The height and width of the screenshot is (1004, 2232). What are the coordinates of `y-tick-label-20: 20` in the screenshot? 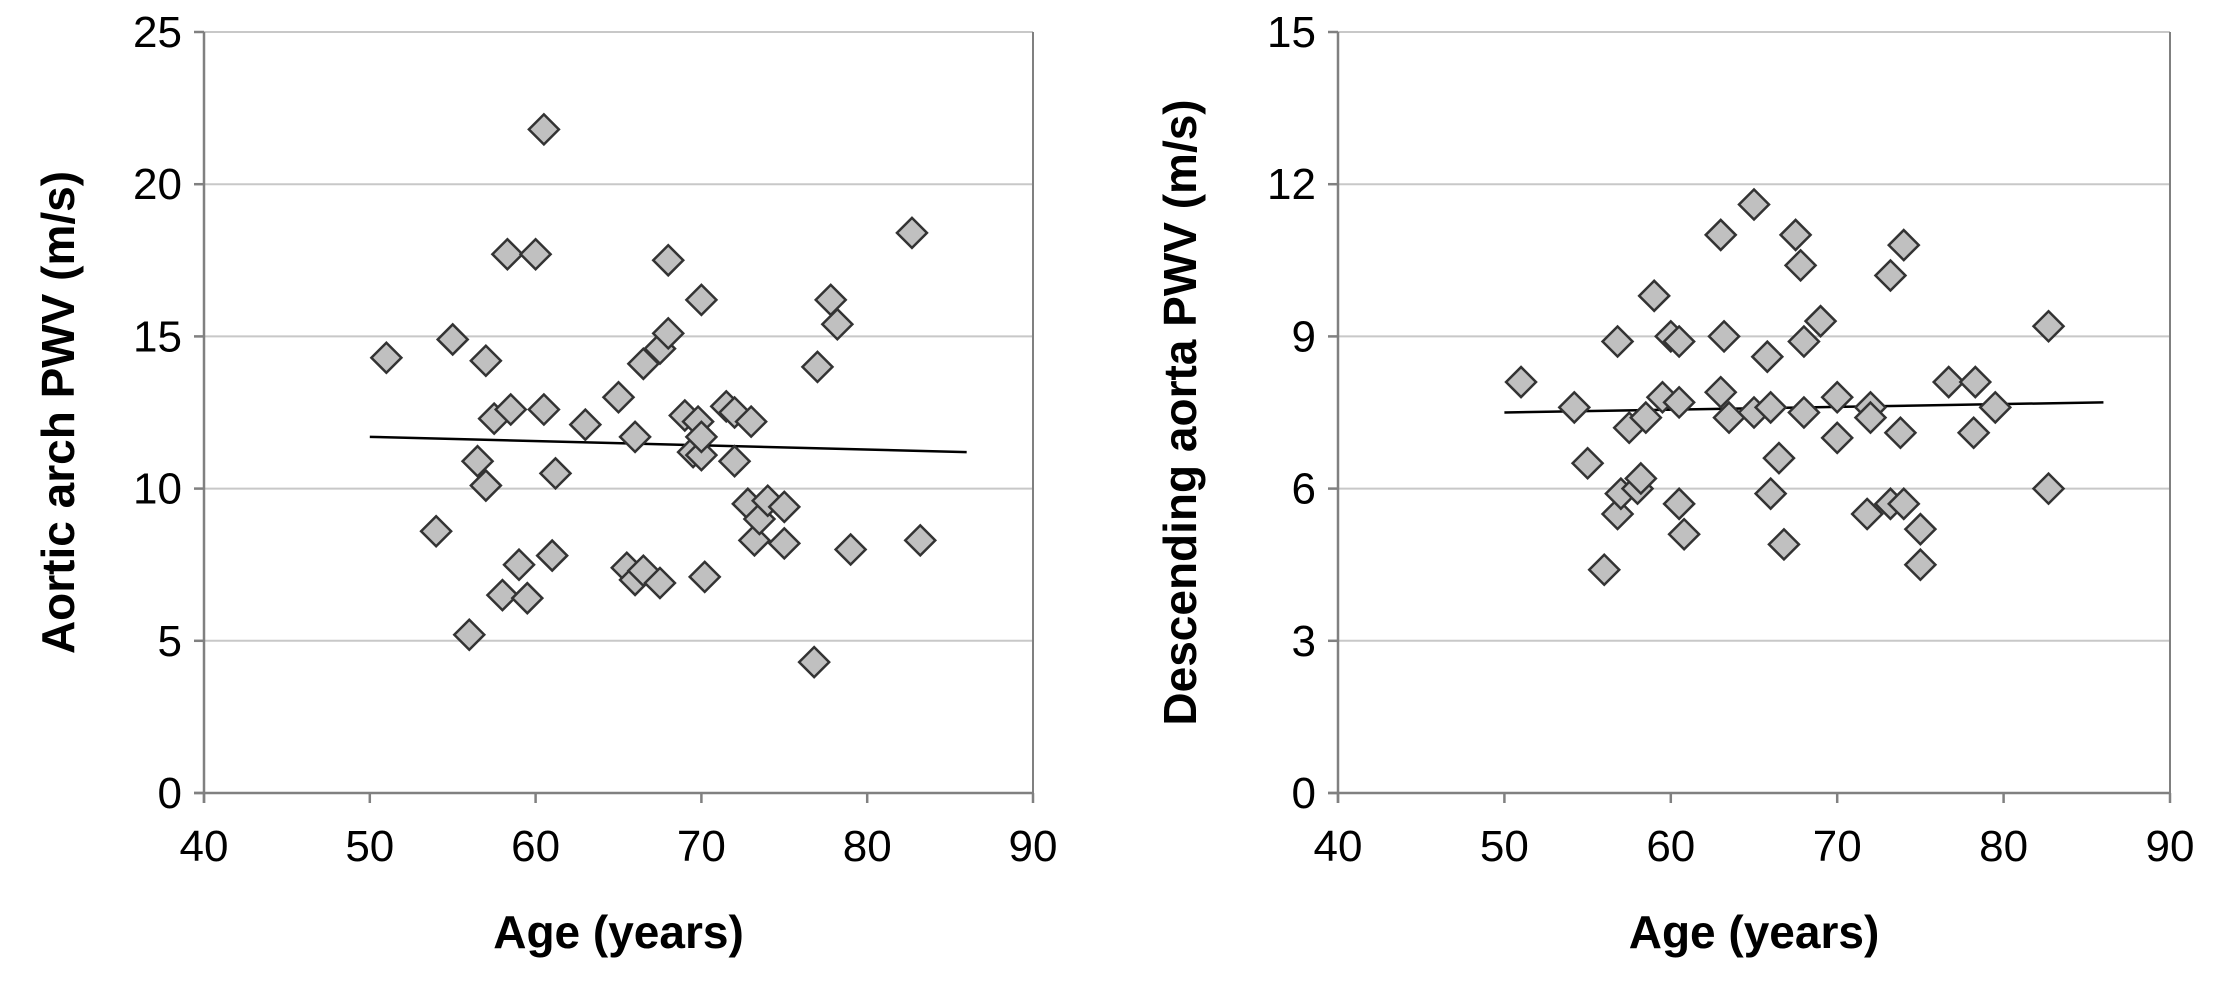 It's located at (157, 184).